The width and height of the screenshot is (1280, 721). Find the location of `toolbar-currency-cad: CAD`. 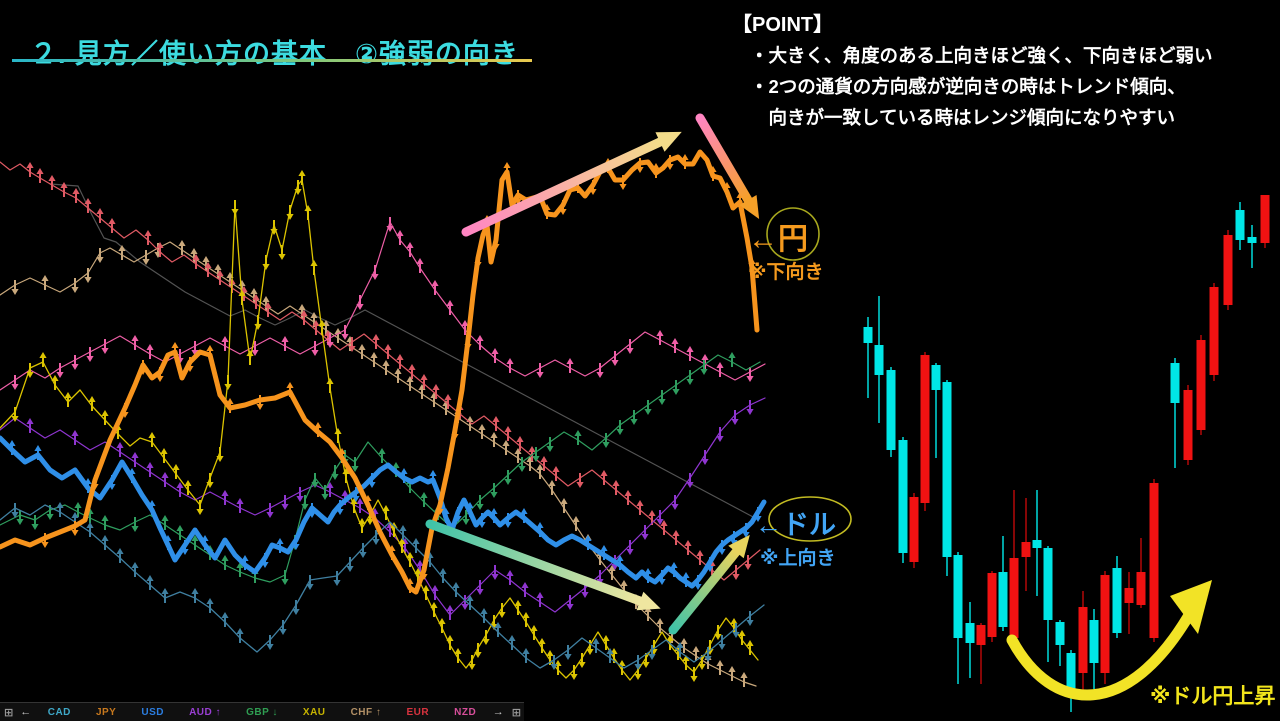

toolbar-currency-cad: CAD is located at coordinates (59, 712).